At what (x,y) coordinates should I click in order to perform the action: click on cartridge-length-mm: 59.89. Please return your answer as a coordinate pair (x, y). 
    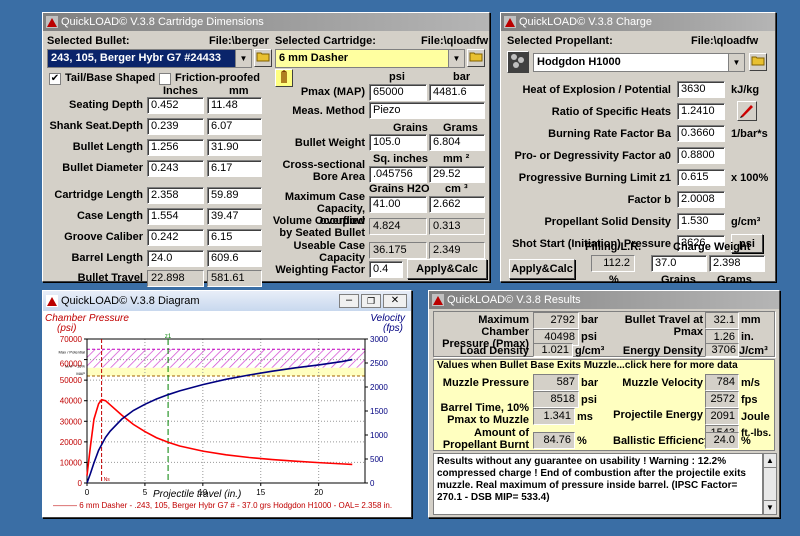
    Looking at the image, I should click on (234, 195).